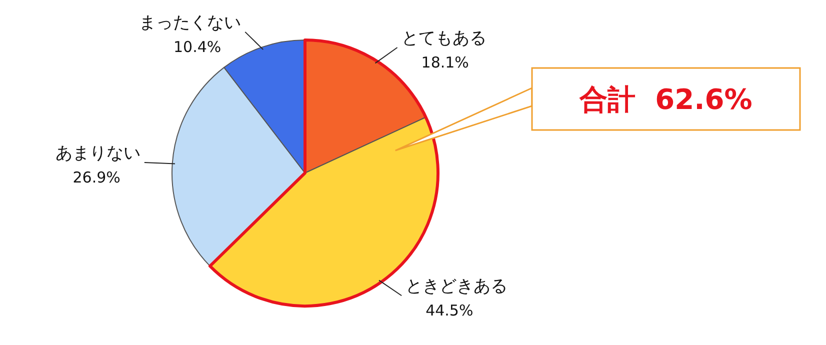 The height and width of the screenshot is (345, 826). What do you see at coordinates (665, 99) in the screenshot?
I see `text: 合計 62.6%` at bounding box center [665, 99].